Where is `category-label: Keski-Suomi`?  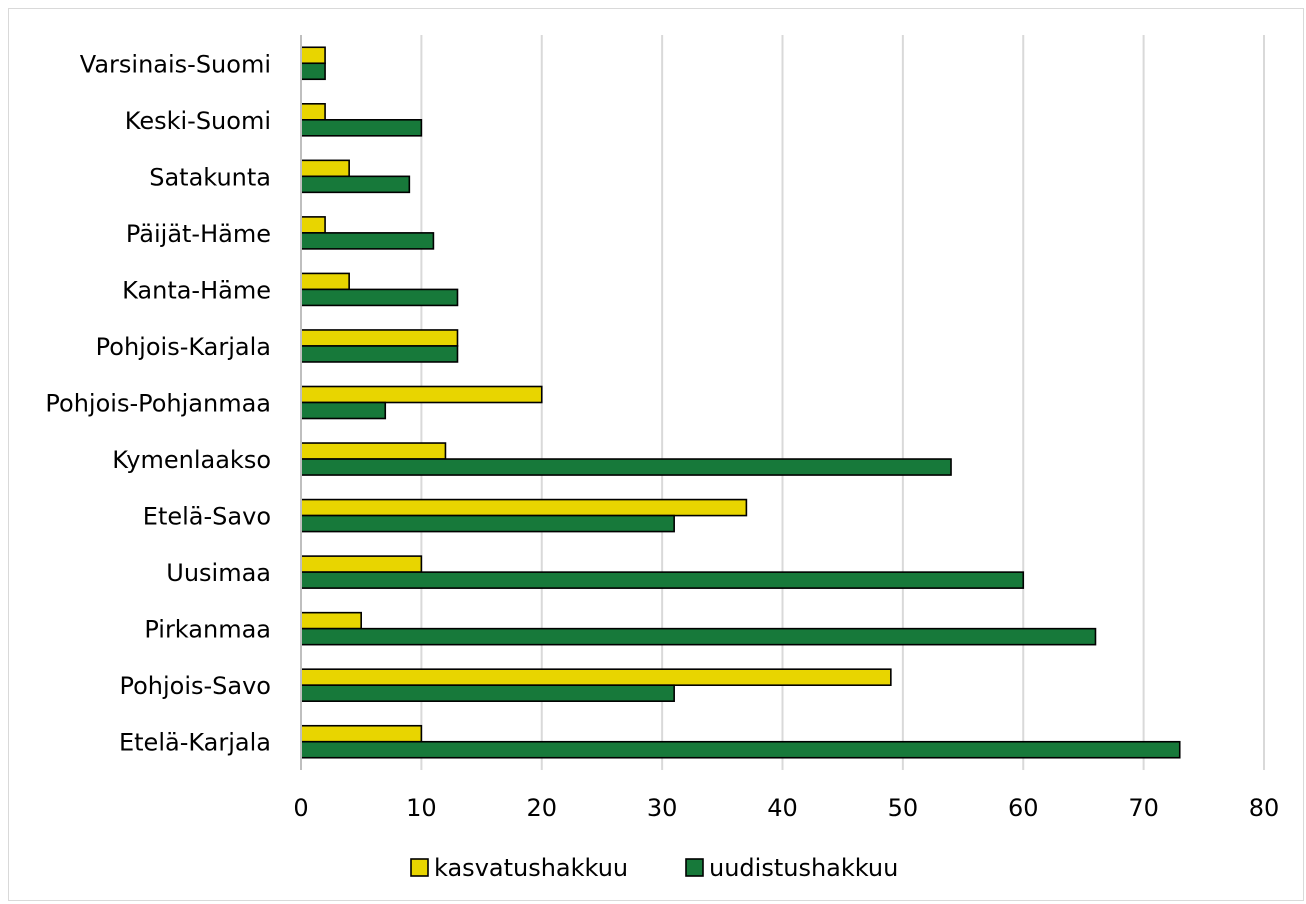
category-label: Keski-Suomi is located at coordinates (198, 121).